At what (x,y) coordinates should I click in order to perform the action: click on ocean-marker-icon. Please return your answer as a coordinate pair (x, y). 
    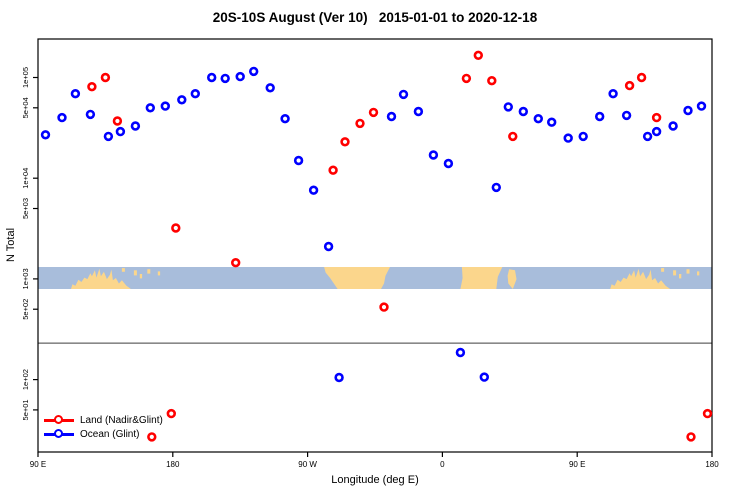
    Looking at the image, I should click on (59, 434).